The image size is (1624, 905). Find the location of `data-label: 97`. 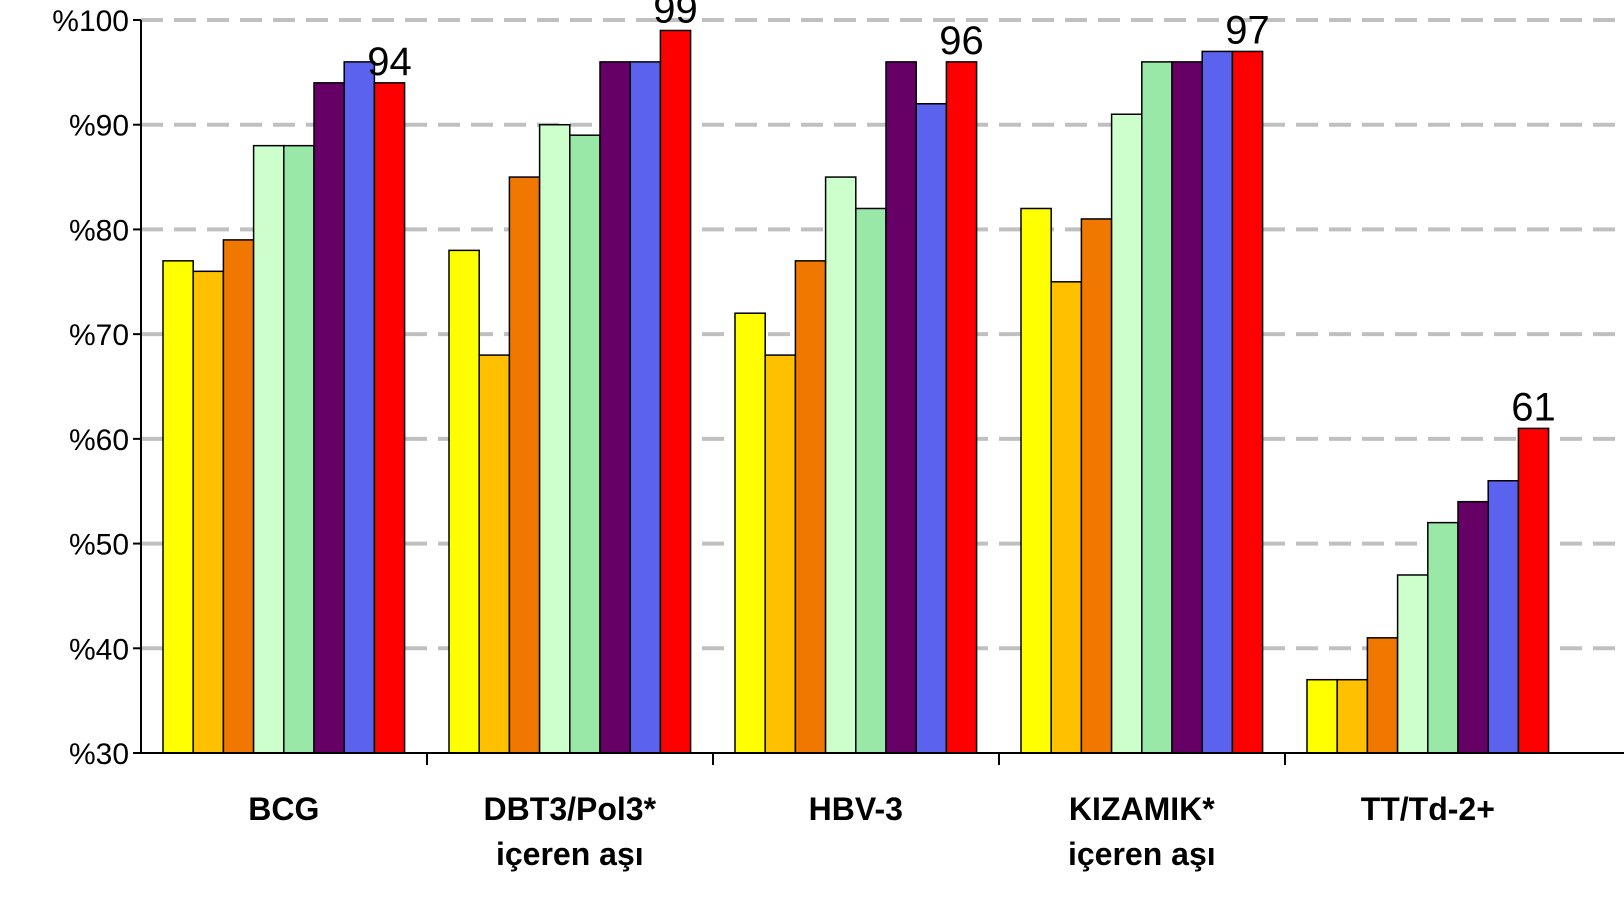

data-label: 97 is located at coordinates (1247, 30).